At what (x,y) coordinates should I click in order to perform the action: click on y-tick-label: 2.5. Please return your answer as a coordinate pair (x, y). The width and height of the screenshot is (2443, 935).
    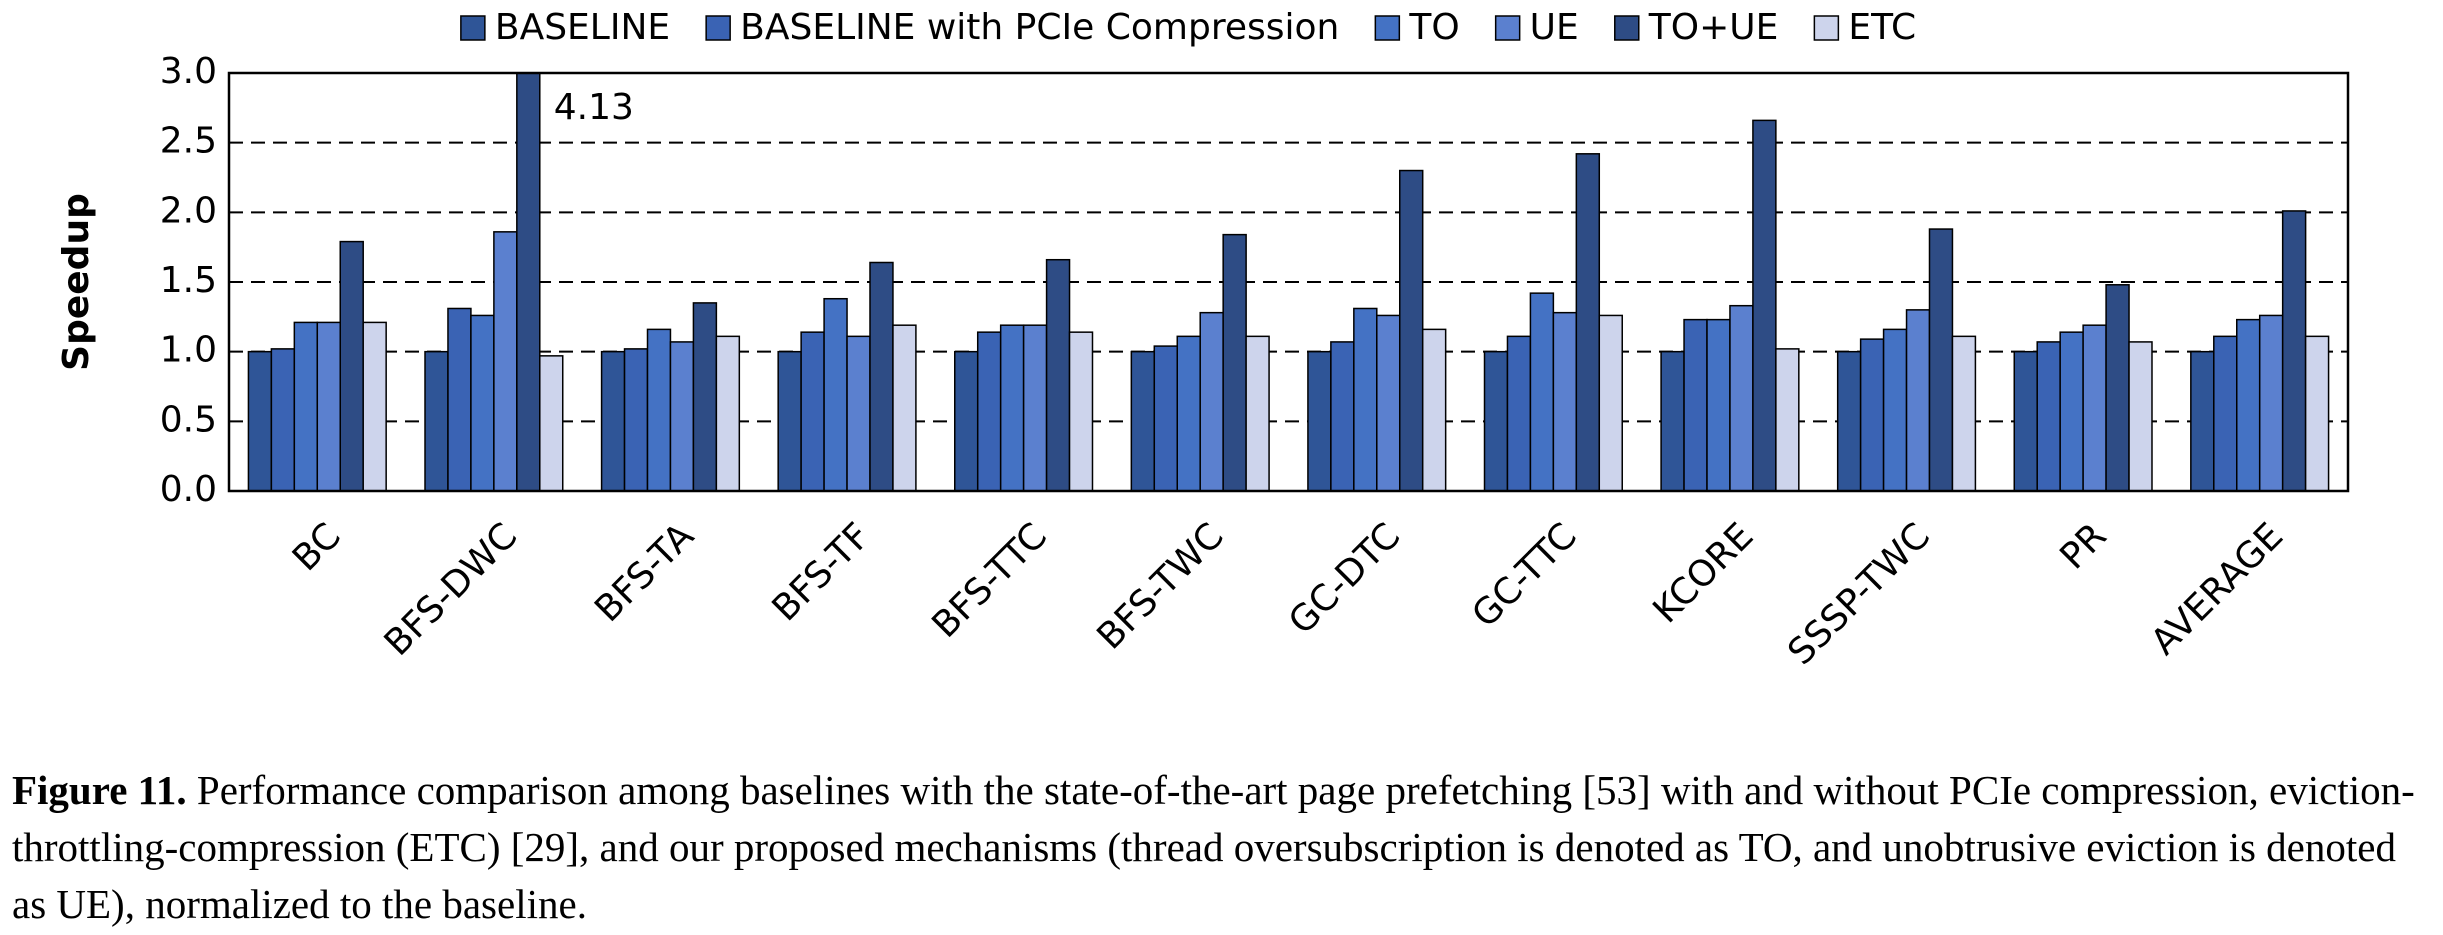
    Looking at the image, I should click on (188, 141).